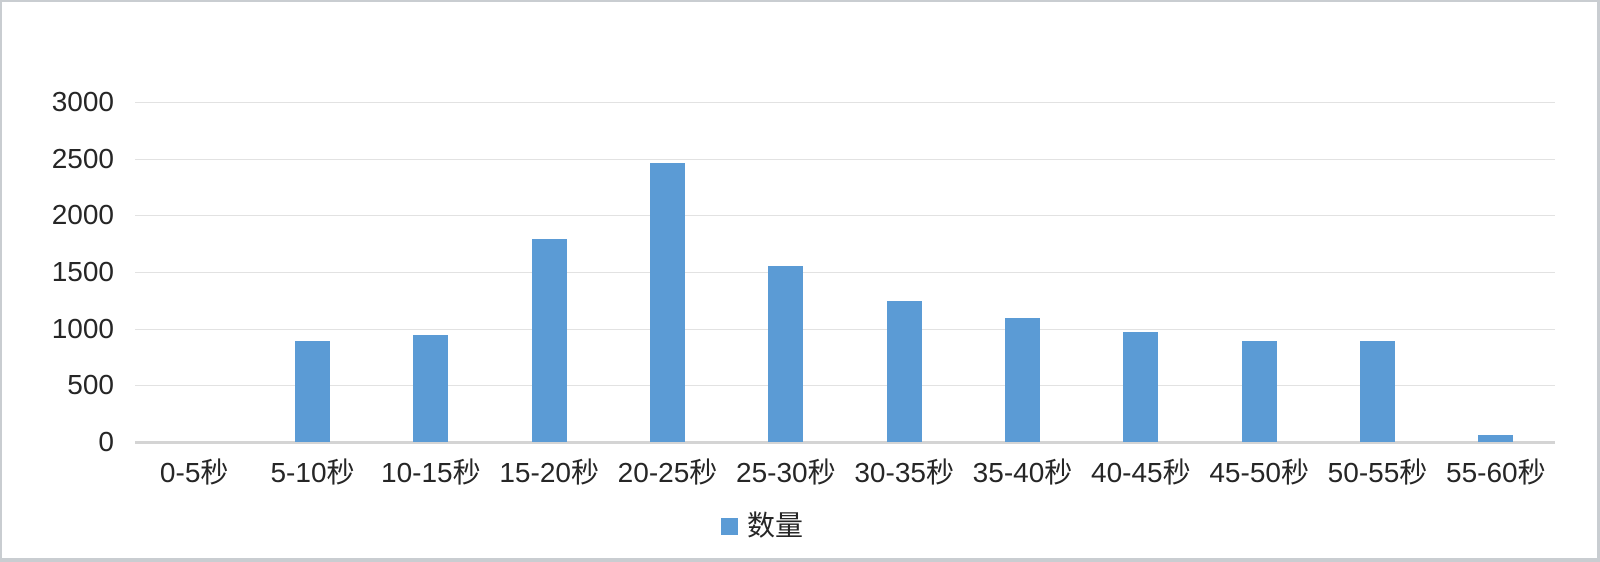 The height and width of the screenshot is (562, 1600). Describe the element at coordinates (1259, 472) in the screenshot. I see `x-tick-label: 45-50秒` at that location.